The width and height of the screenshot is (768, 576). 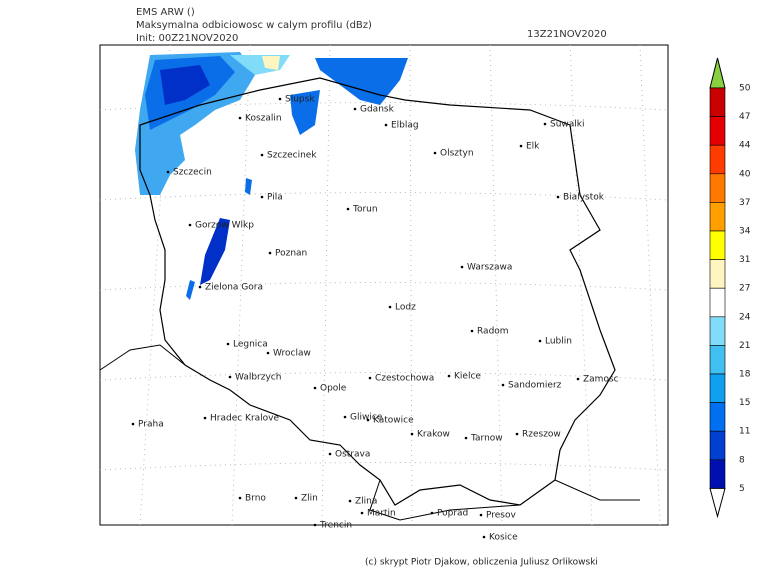 I want to click on city-label: Gorzow Wlkp, so click(x=224, y=226).